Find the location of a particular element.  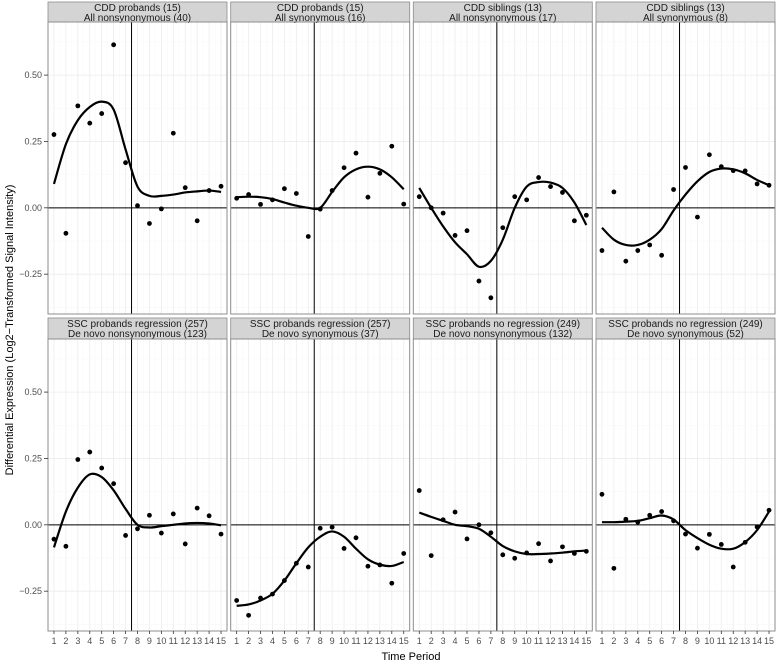

facet-title-line2: All nonsynonymous (17) is located at coordinates (502, 18).